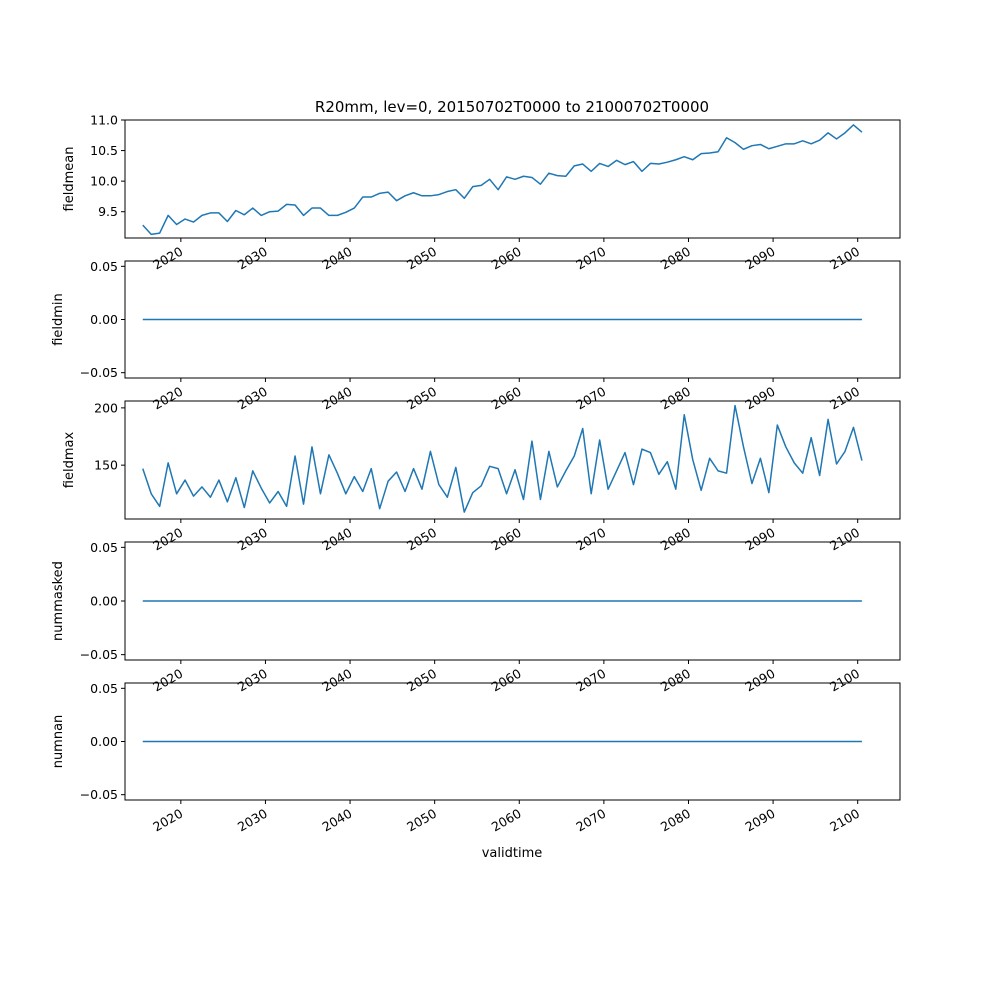  Describe the element at coordinates (512, 853) in the screenshot. I see `x-axis-label: validtime` at that location.